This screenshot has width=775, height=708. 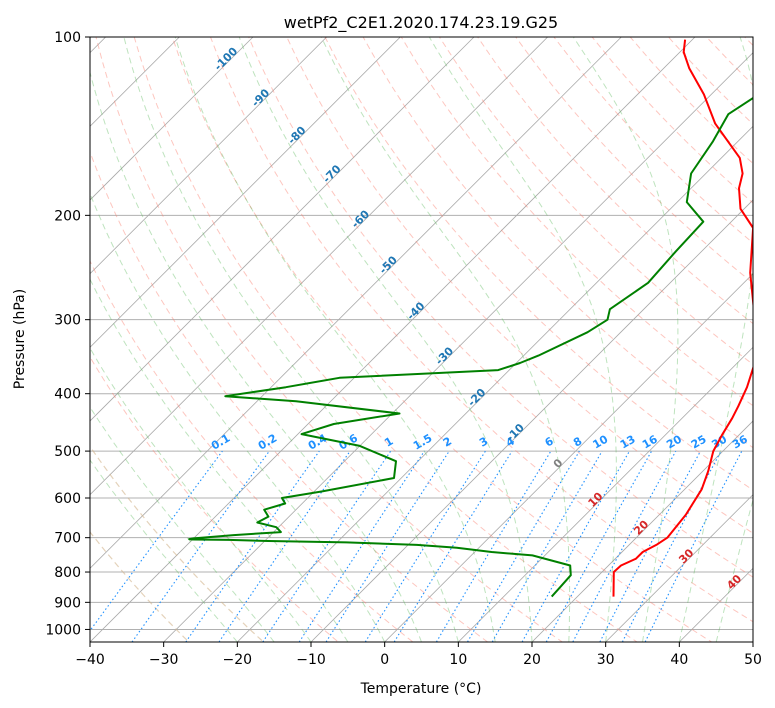 I want to click on y-tick-label: 300, so click(x=67, y=321).